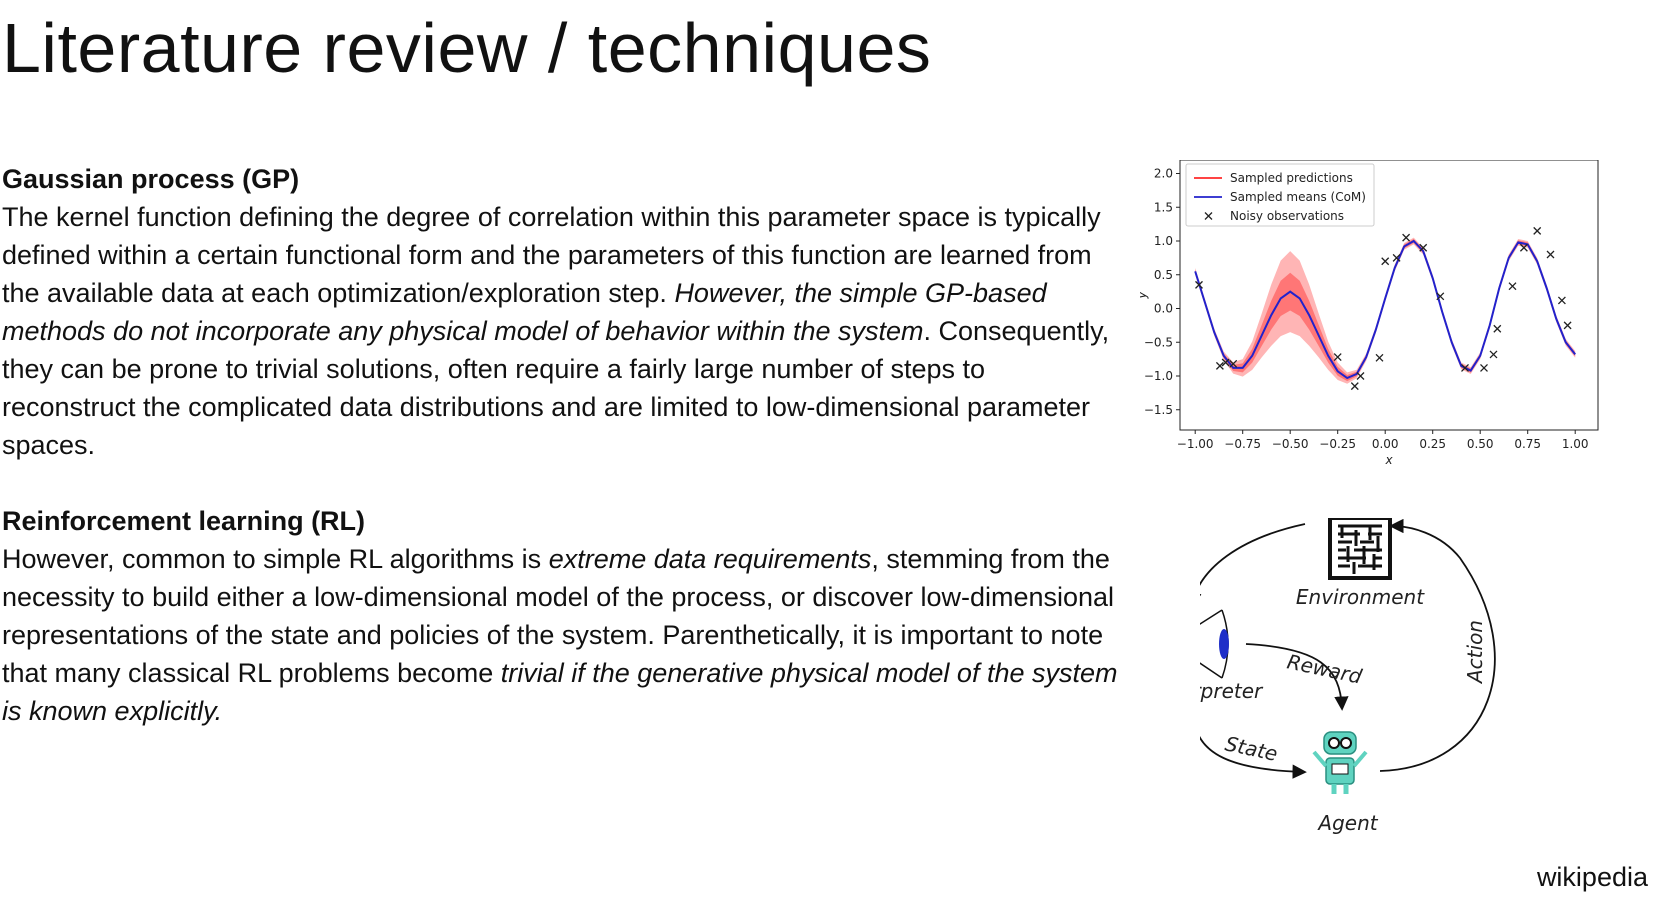 Image resolution: width=1654 pixels, height=898 pixels. What do you see at coordinates (1575, 444) in the screenshot?
I see `x-tick-label: 1.00` at bounding box center [1575, 444].